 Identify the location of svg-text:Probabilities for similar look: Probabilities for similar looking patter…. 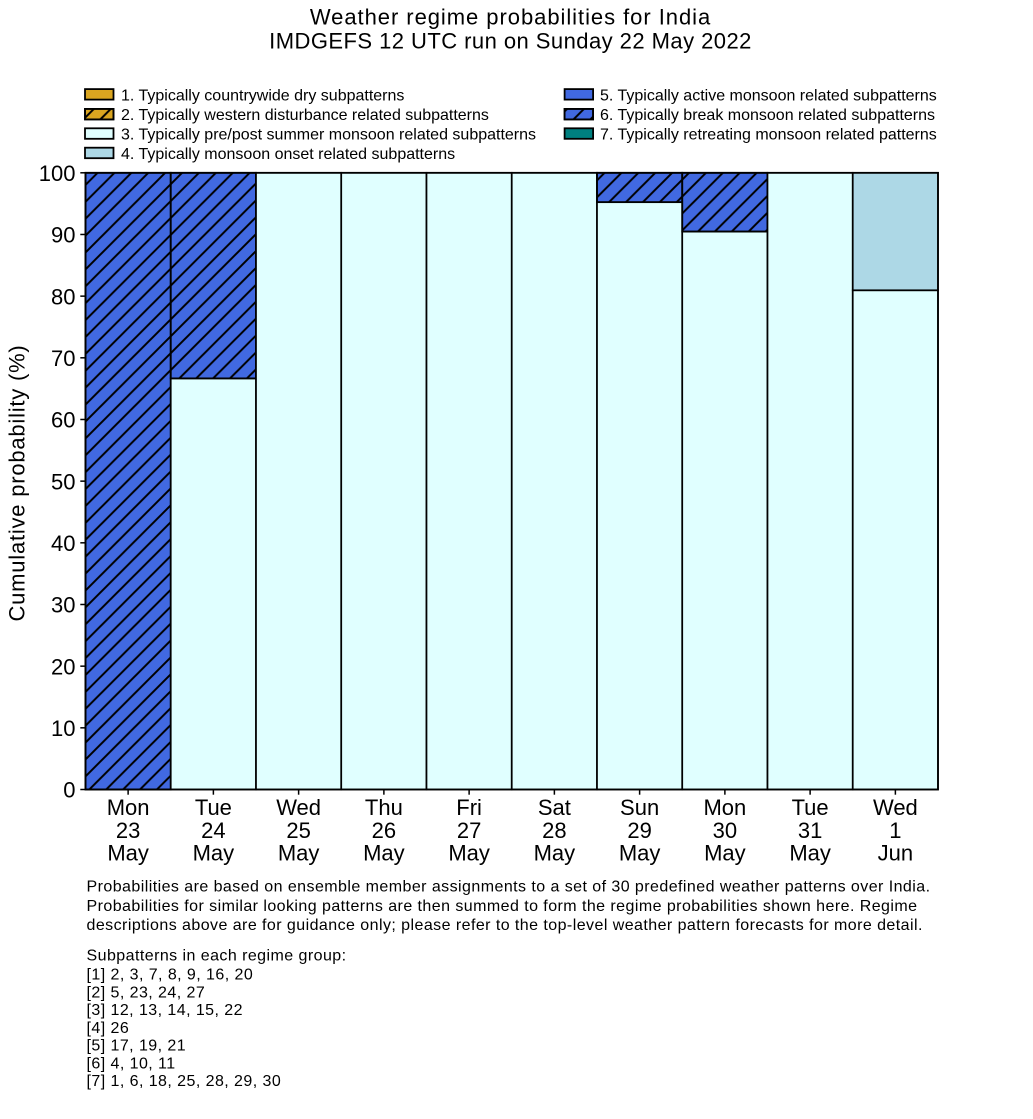
(502, 906).